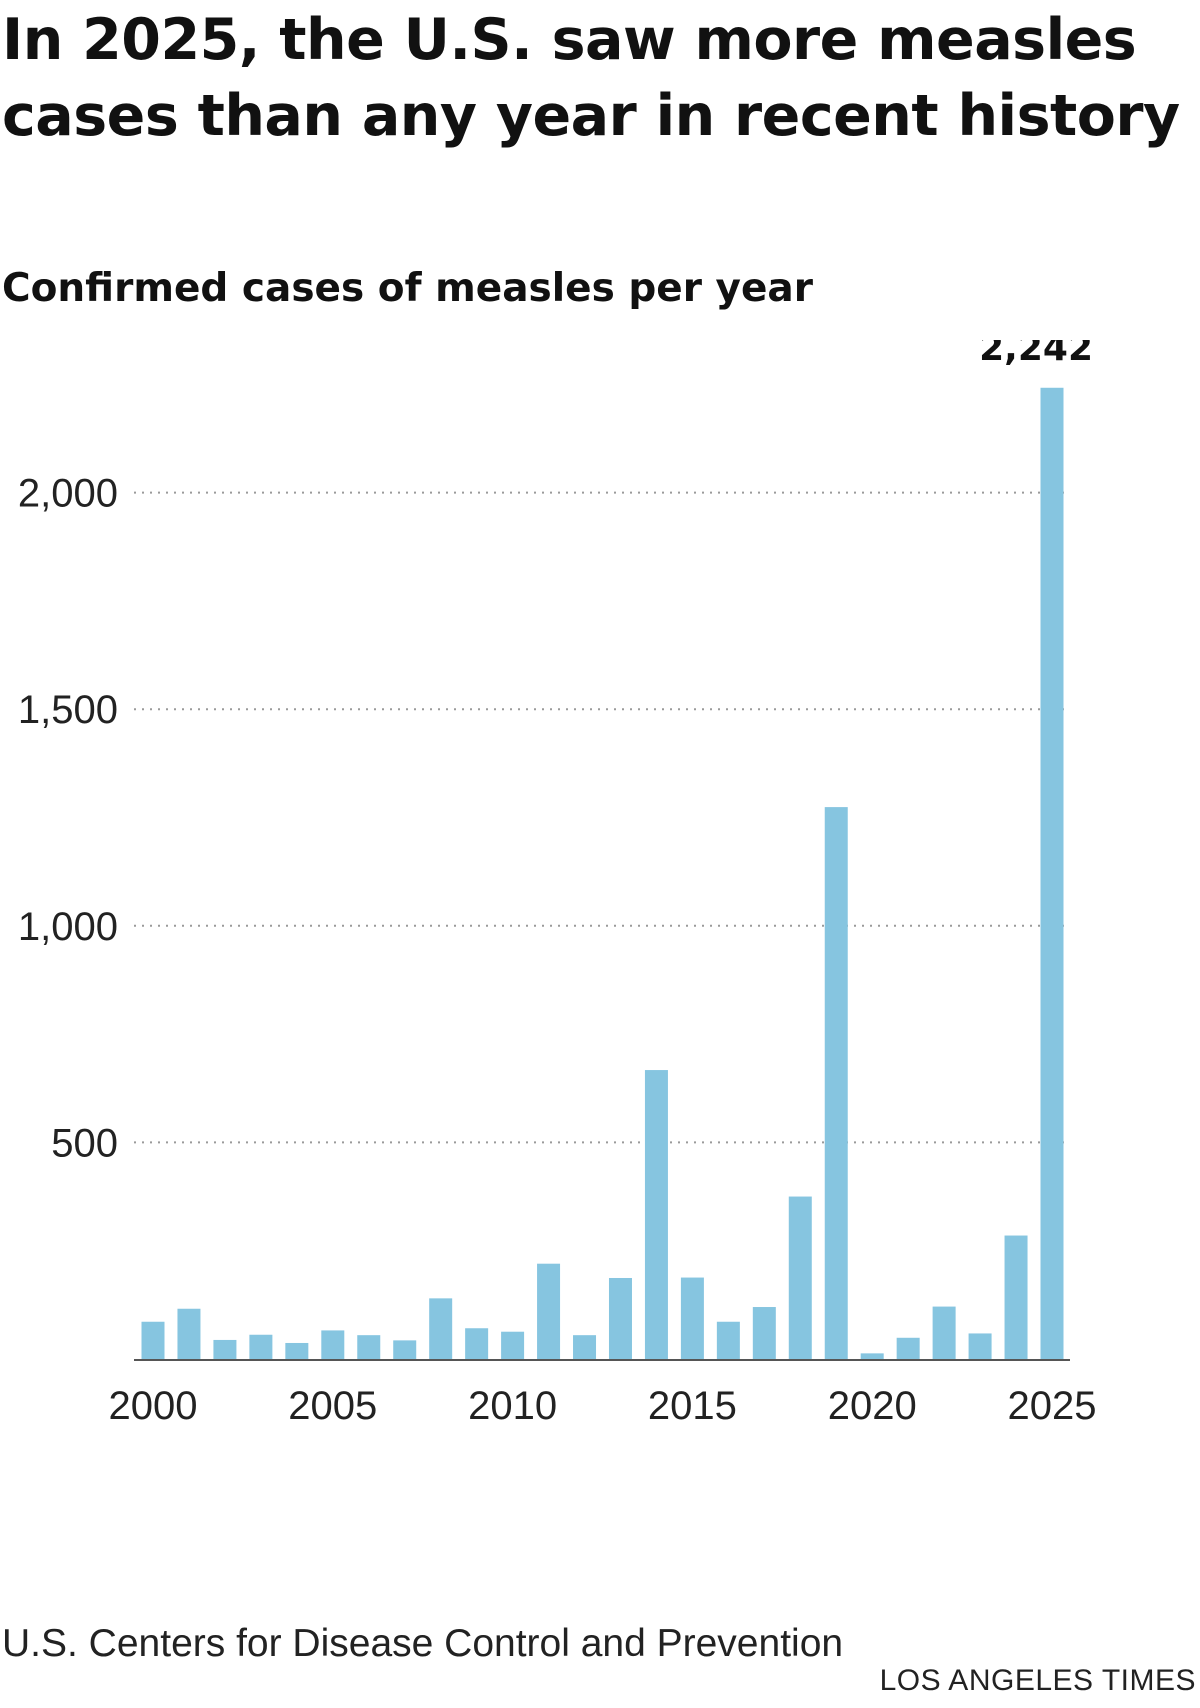 The height and width of the screenshot is (1708, 1200). I want to click on x-tick-label: 2000, so click(153, 1406).